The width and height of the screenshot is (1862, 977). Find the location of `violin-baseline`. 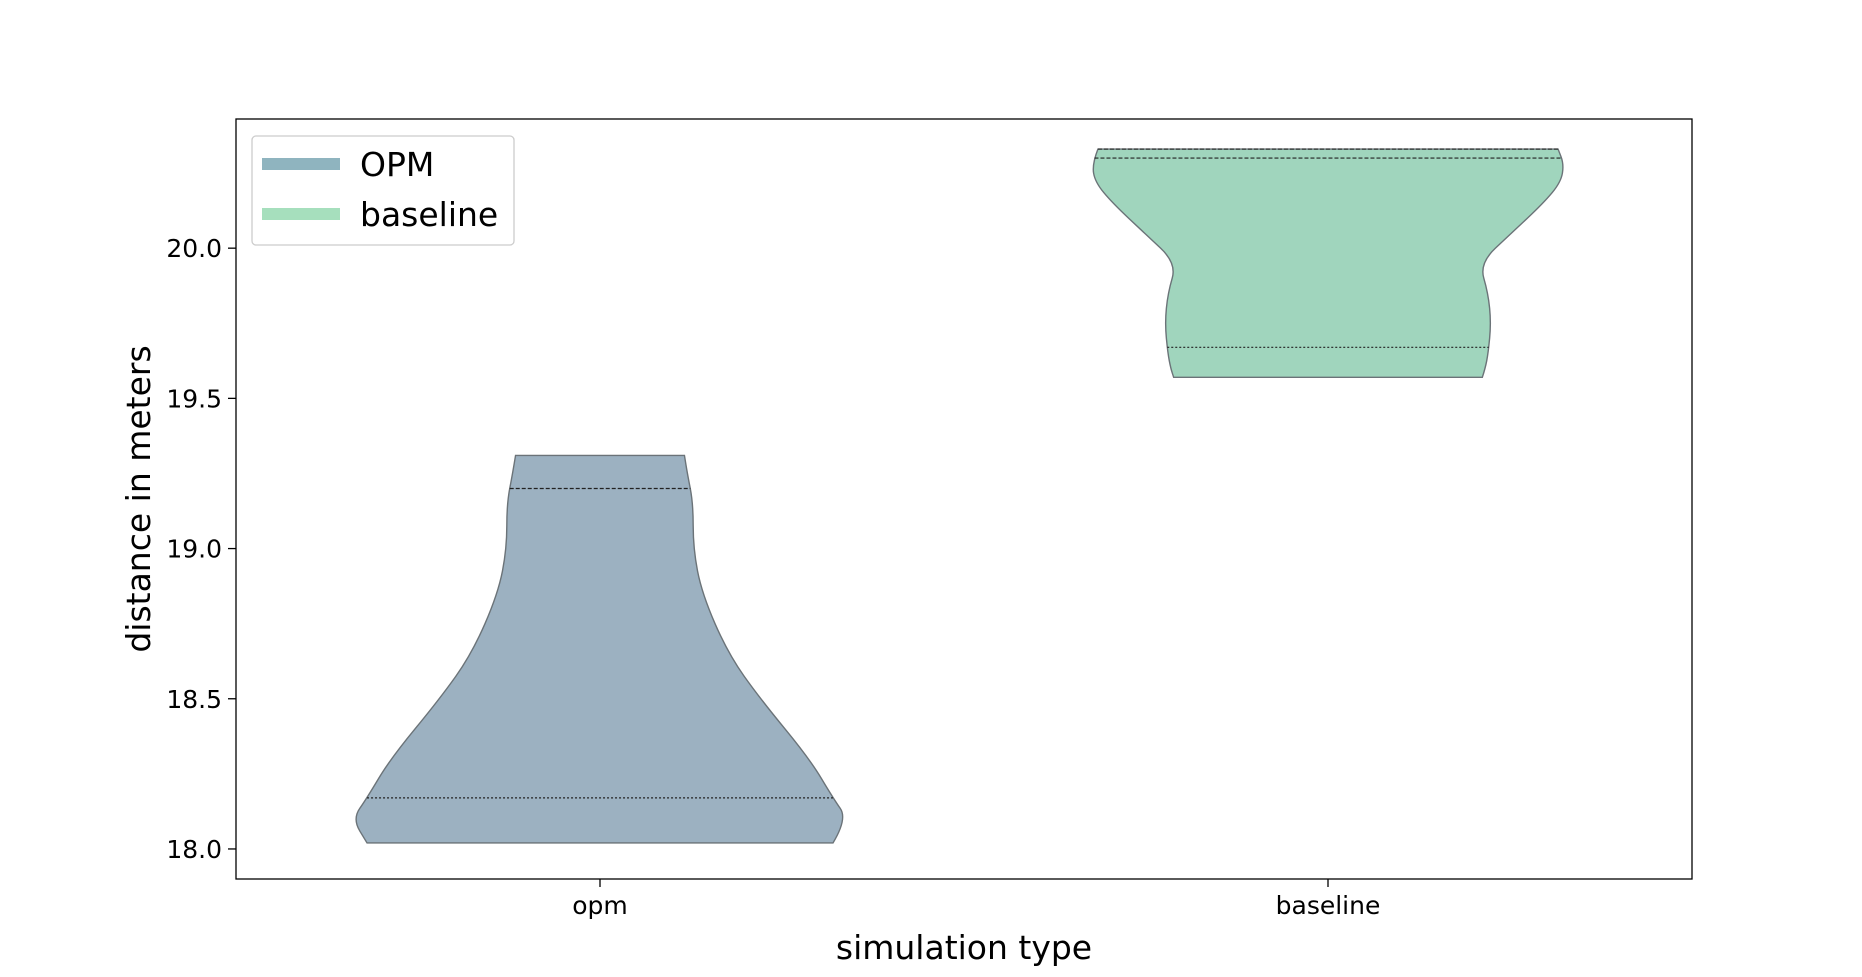

violin-baseline is located at coordinates (1328, 263).